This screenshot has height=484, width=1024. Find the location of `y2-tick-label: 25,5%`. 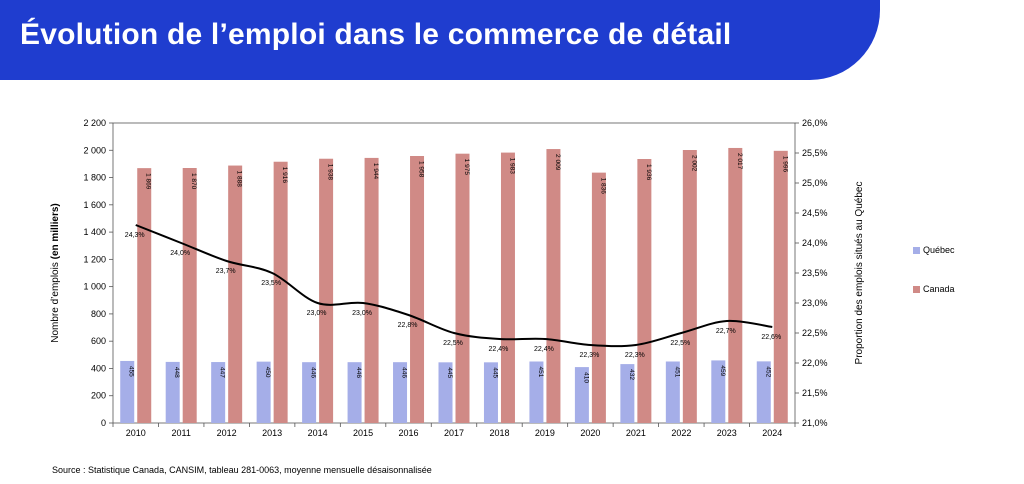

y2-tick-label: 25,5% is located at coordinates (815, 153).